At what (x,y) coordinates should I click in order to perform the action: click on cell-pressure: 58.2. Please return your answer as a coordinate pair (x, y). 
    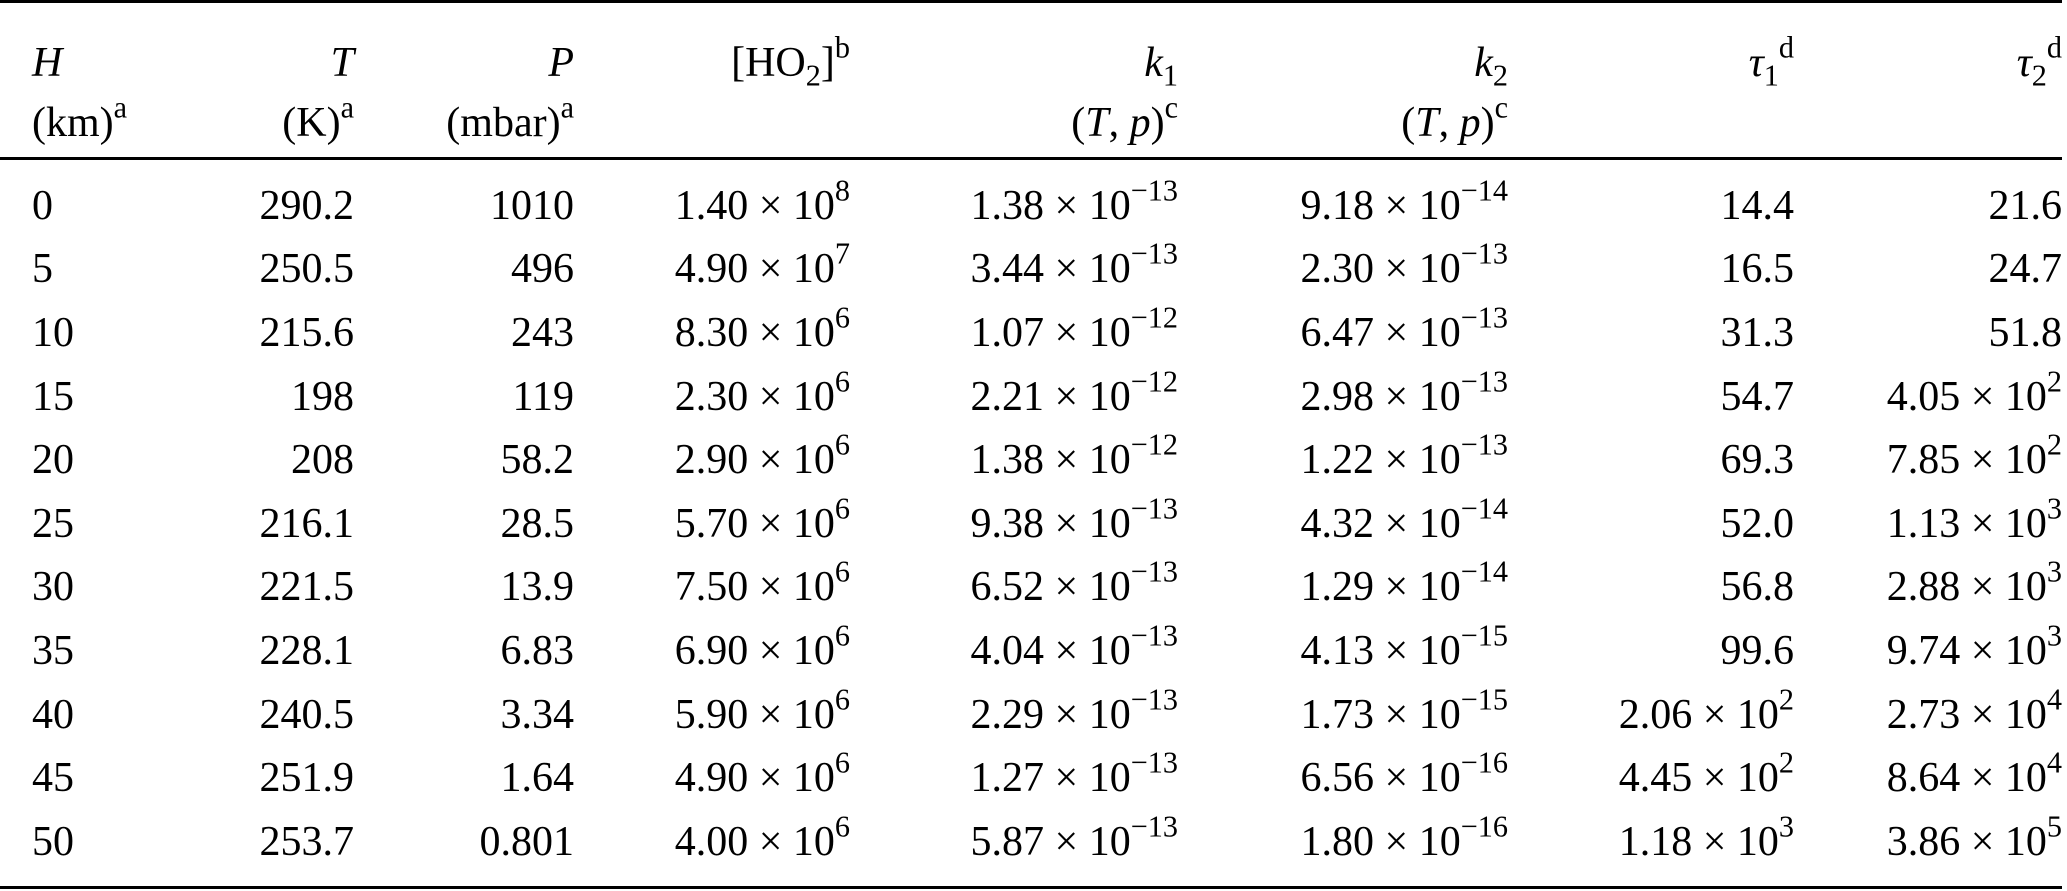
    Looking at the image, I should click on (537, 460).